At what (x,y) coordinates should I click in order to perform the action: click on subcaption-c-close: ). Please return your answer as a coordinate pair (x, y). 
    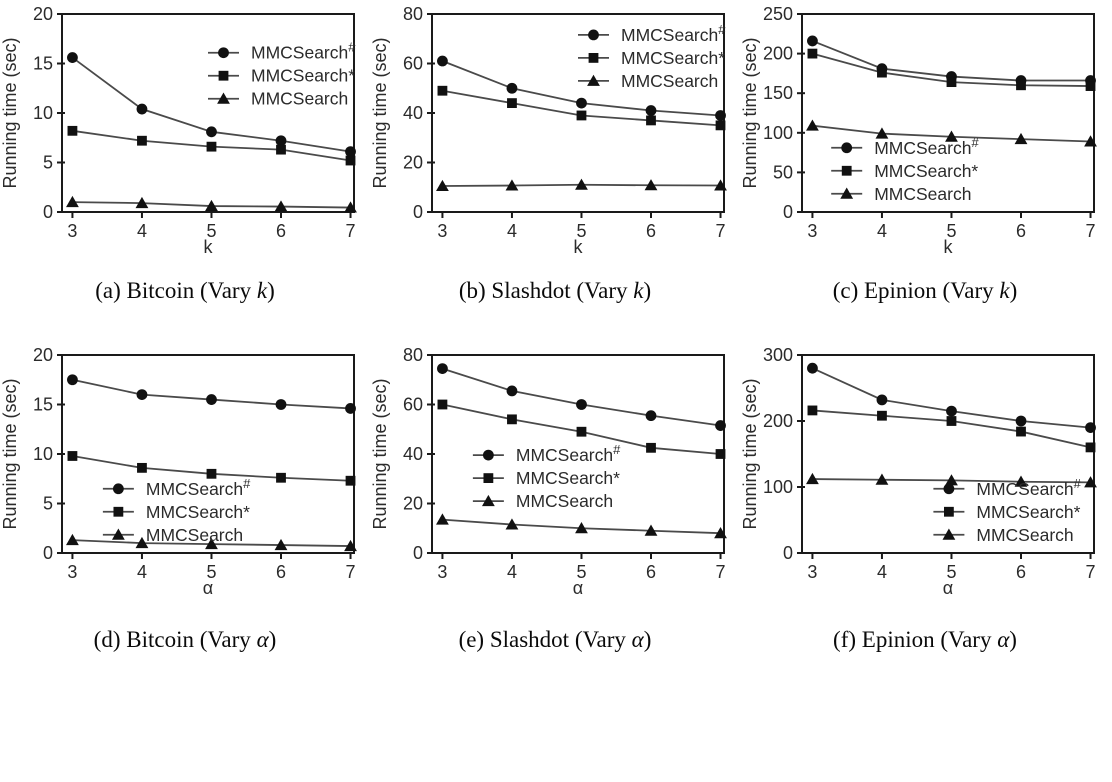
    Looking at the image, I should click on (1013, 290).